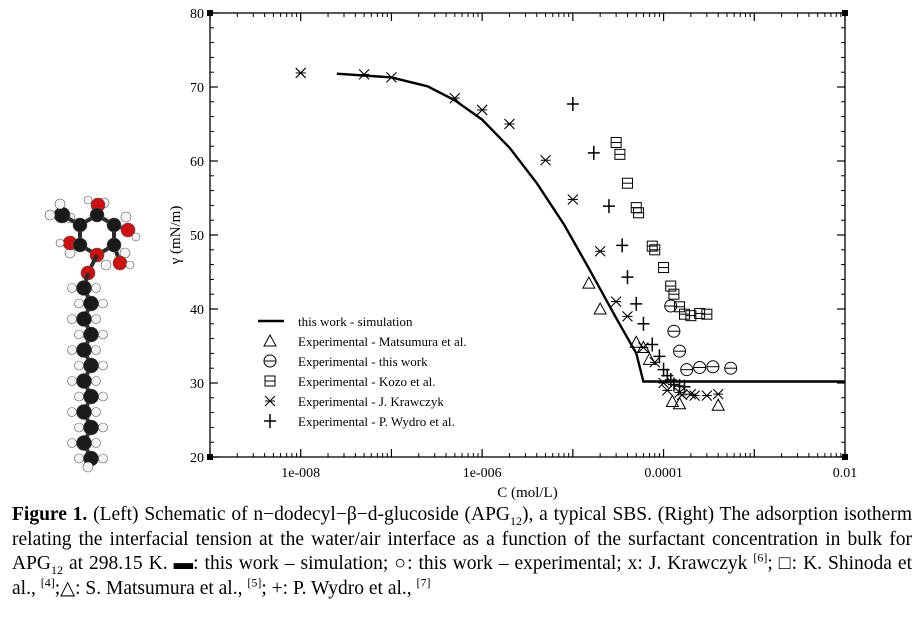 The image size is (923, 640). I want to click on x-tick-label: 1e-008, so click(300, 473).